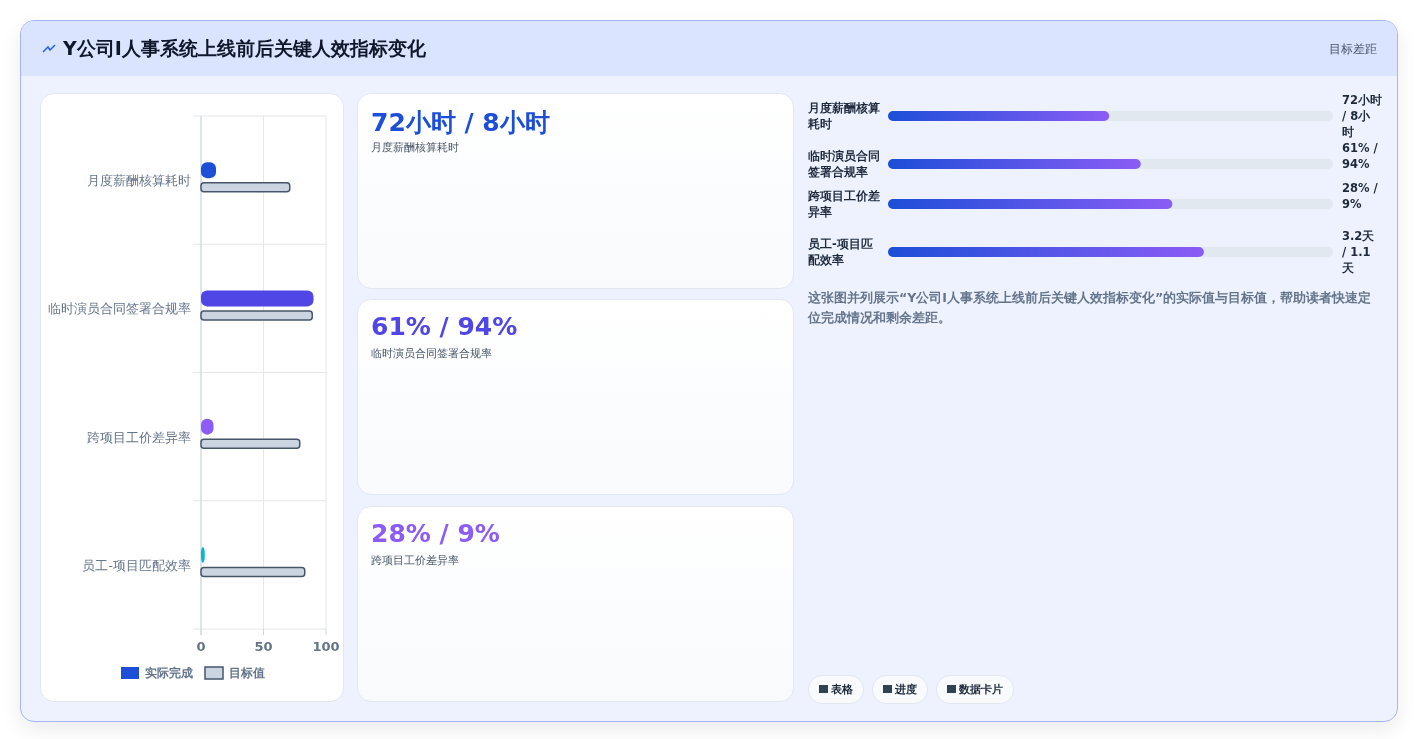  Describe the element at coordinates (900, 689) in the screenshot. I see `text: 进度` at that location.